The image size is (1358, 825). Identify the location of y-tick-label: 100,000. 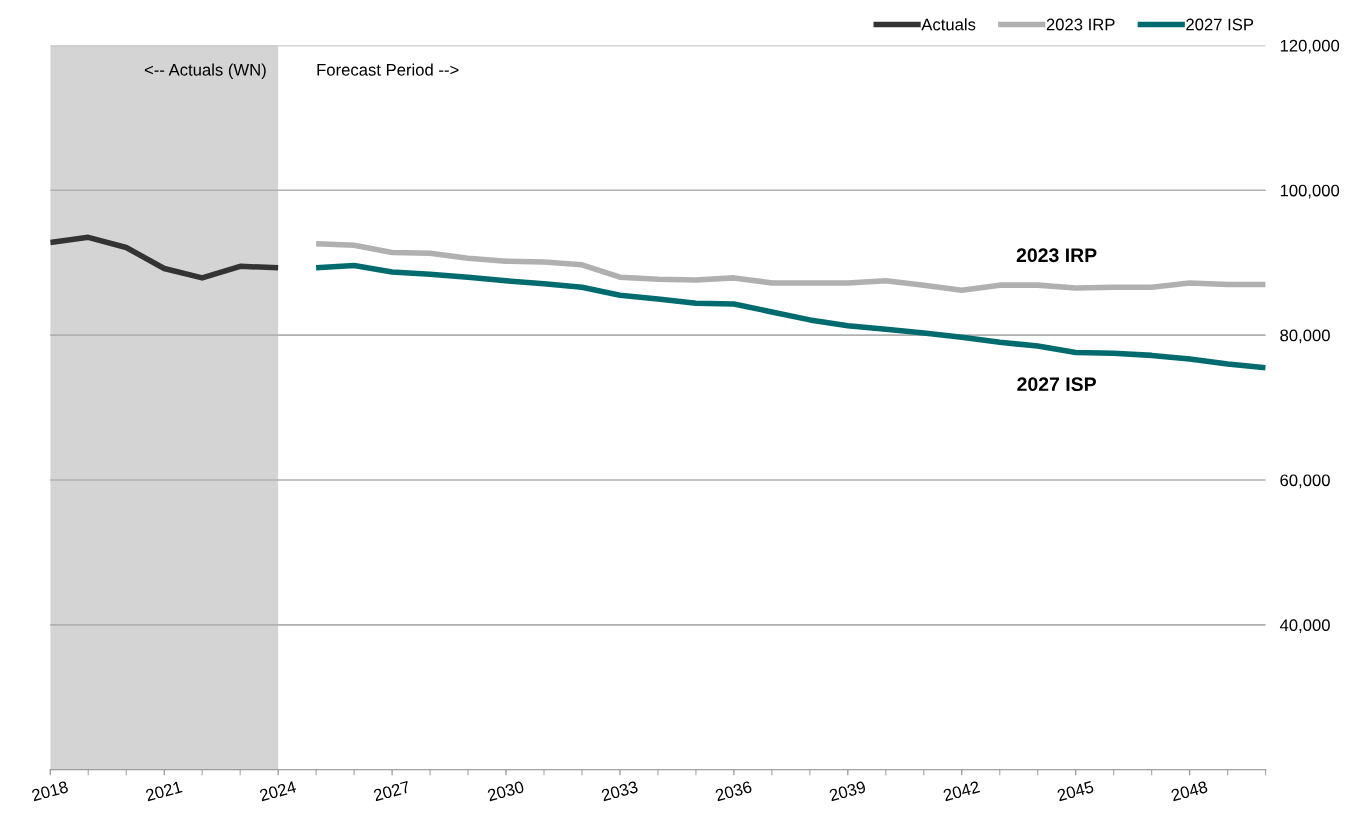
(1310, 191).